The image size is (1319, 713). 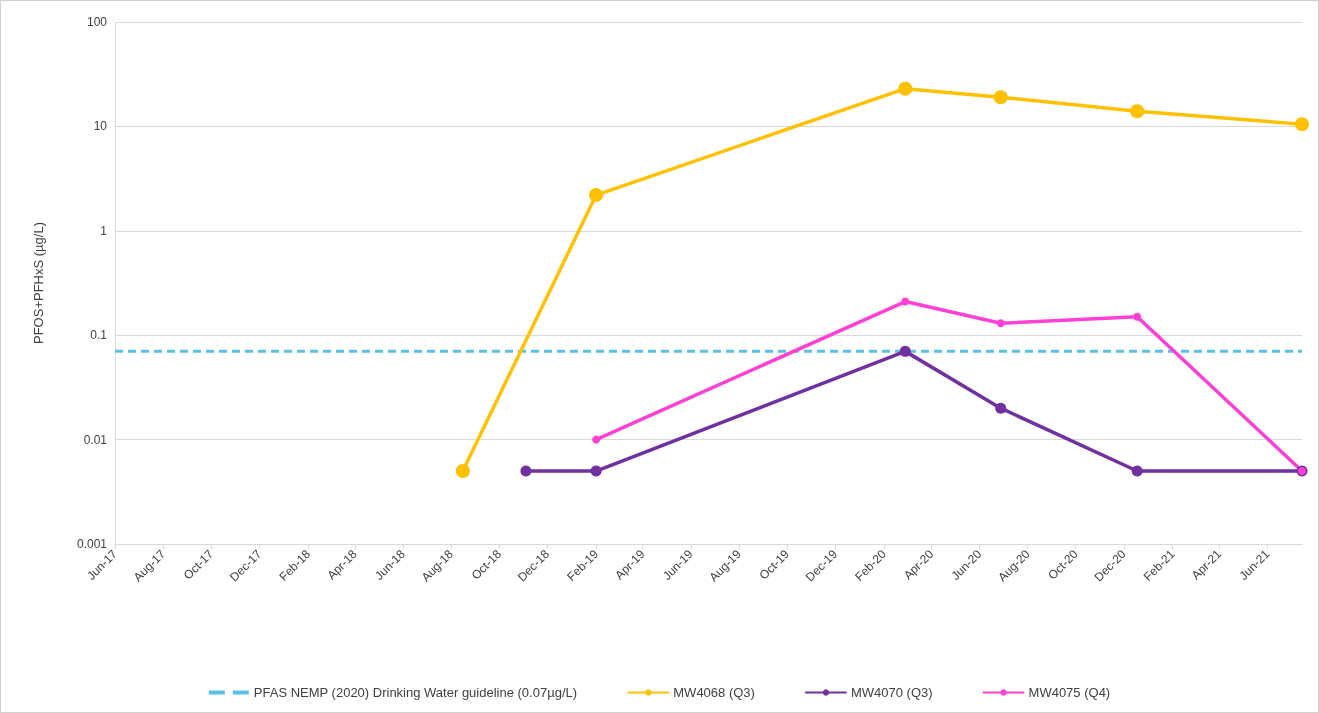 What do you see at coordinates (1069, 692) in the screenshot?
I see `legend-label: MW4075 (Q4)` at bounding box center [1069, 692].